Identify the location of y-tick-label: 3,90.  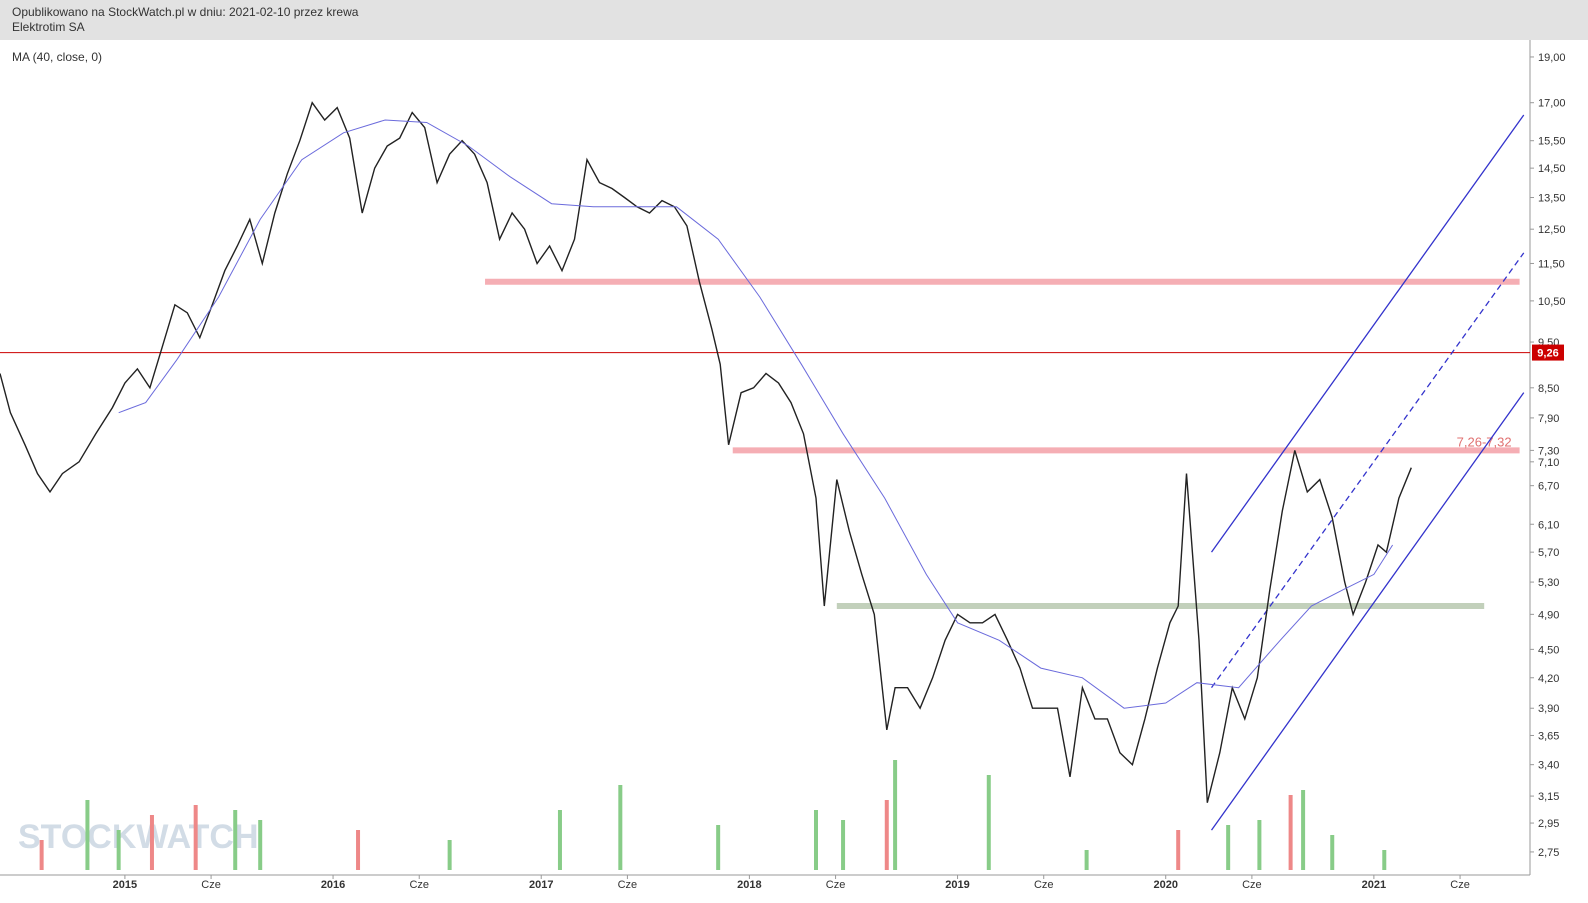
(1548, 709).